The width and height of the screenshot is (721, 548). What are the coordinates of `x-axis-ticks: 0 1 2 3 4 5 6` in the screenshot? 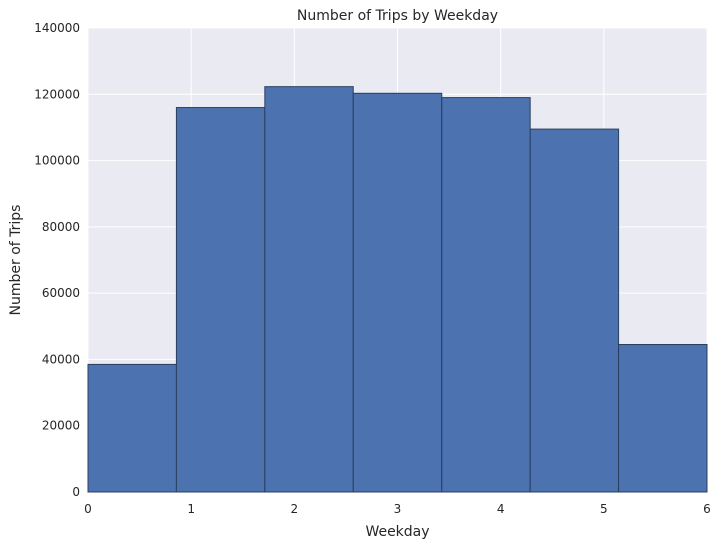 It's located at (397, 509).